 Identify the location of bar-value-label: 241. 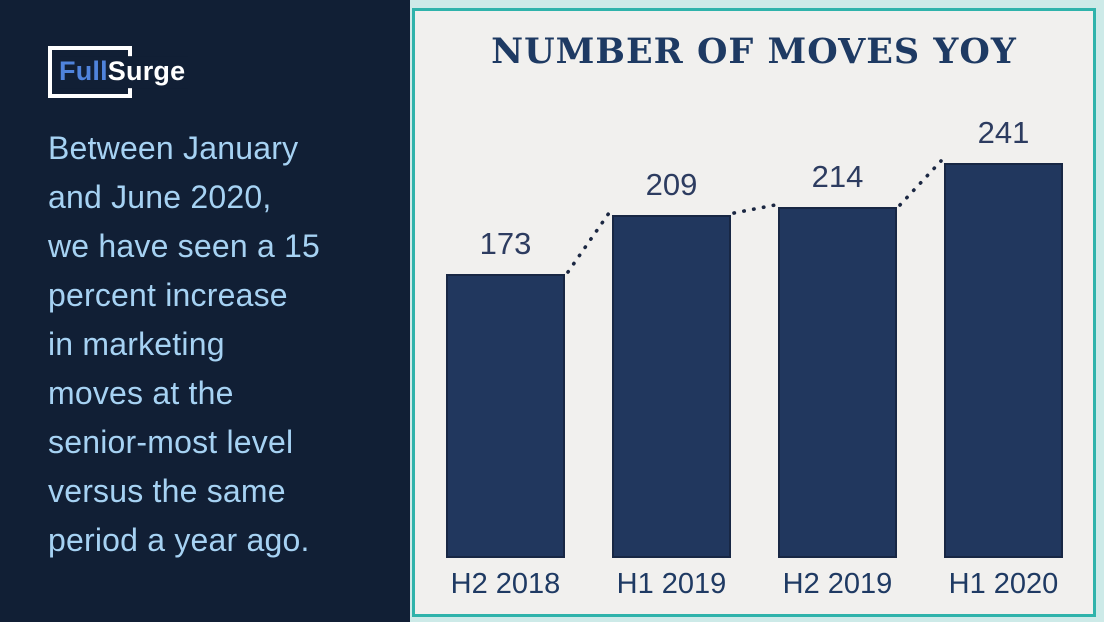
(1003, 132).